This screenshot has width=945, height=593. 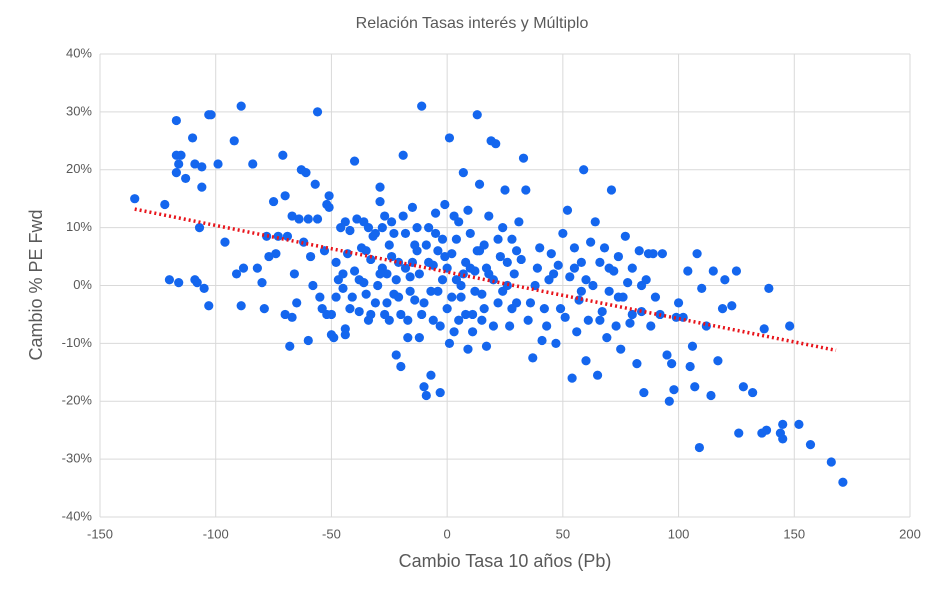 I want to click on x-tick-label: 200, so click(x=910, y=533).